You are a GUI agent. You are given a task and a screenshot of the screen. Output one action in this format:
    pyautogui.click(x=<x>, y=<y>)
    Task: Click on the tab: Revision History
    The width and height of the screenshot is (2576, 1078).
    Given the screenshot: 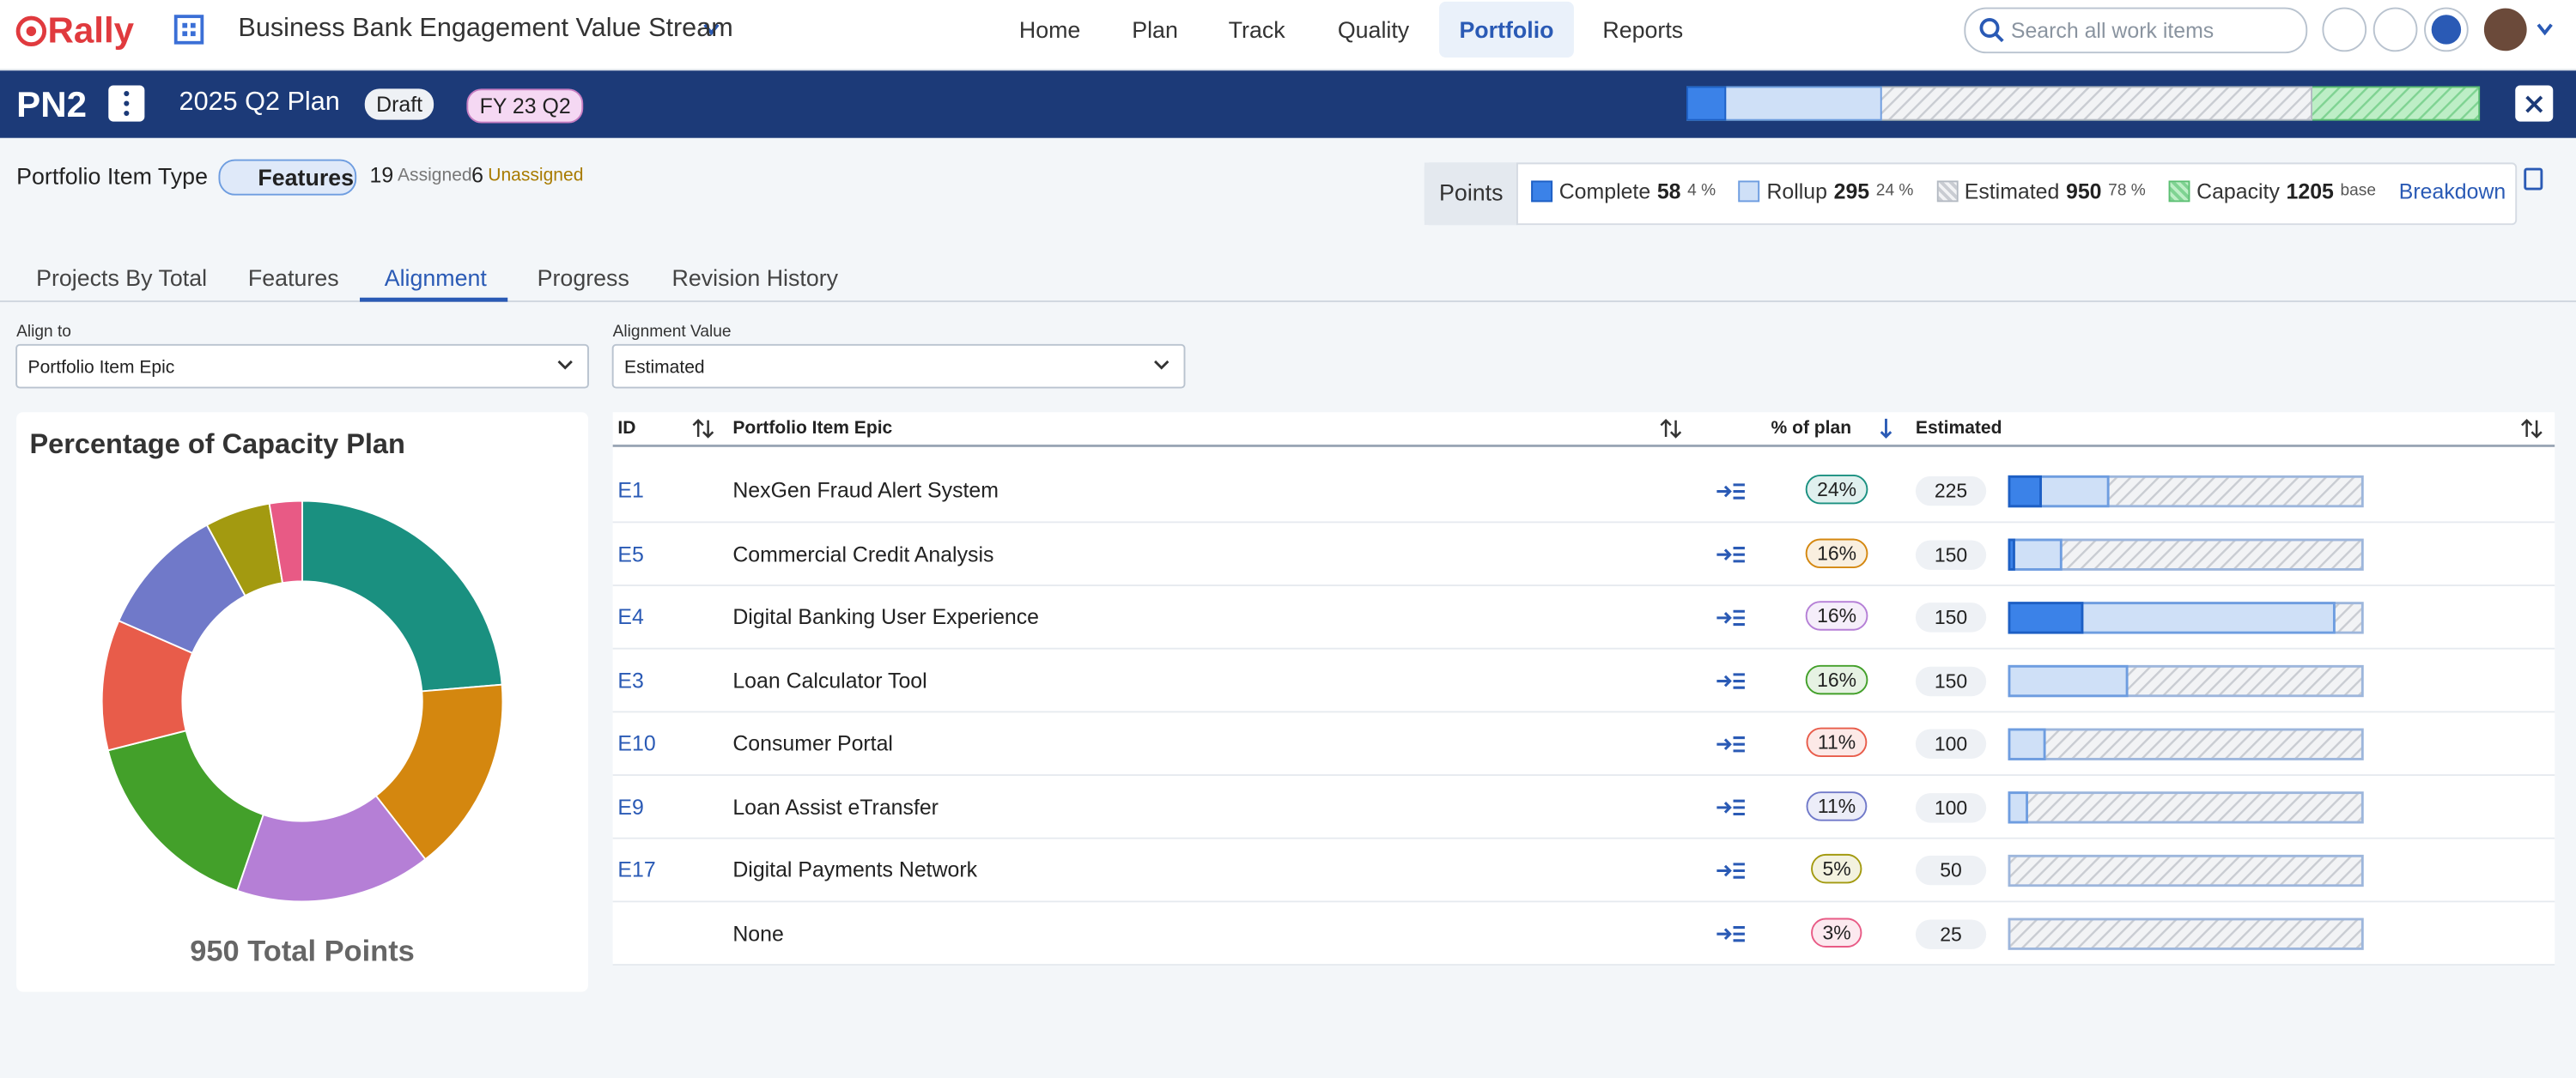 What is the action you would take?
    pyautogui.click(x=755, y=277)
    